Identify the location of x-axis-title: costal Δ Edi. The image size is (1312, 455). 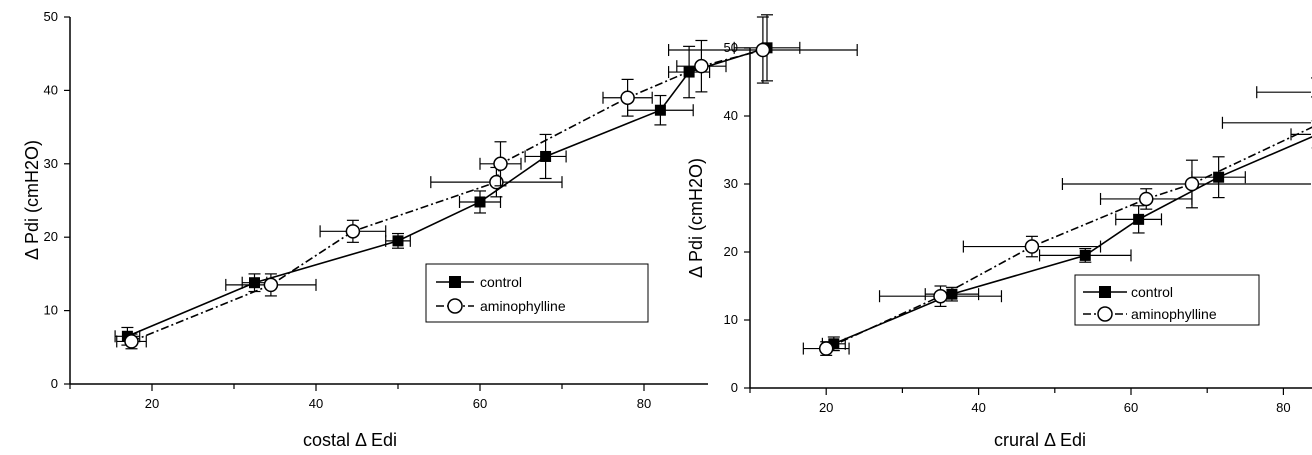
(350, 440).